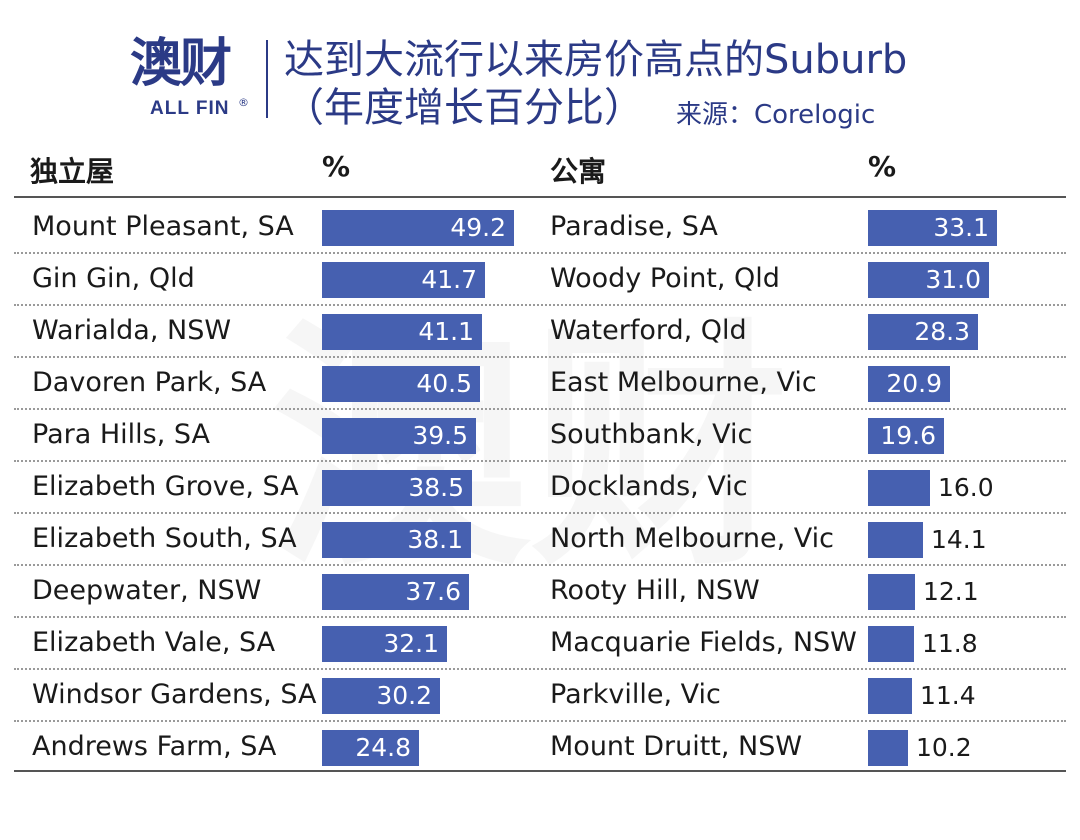 This screenshot has height=840, width=1080. Describe the element at coordinates (383, 747) in the screenshot. I see `house-value-label: 24.8` at that location.